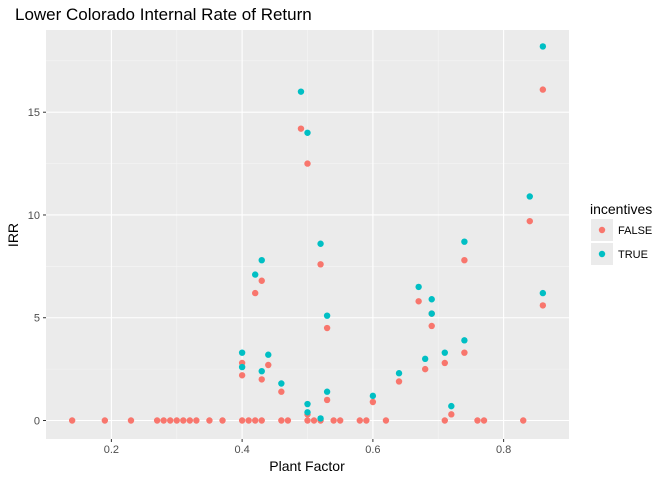  What do you see at coordinates (37, 422) in the screenshot?
I see `y-tick-label: 0` at bounding box center [37, 422].